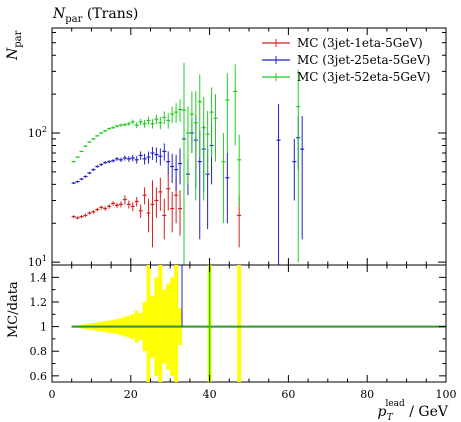 This screenshot has width=461, height=422. I want to click on ratio-y-tick-label: 1.4, so click(39, 277).